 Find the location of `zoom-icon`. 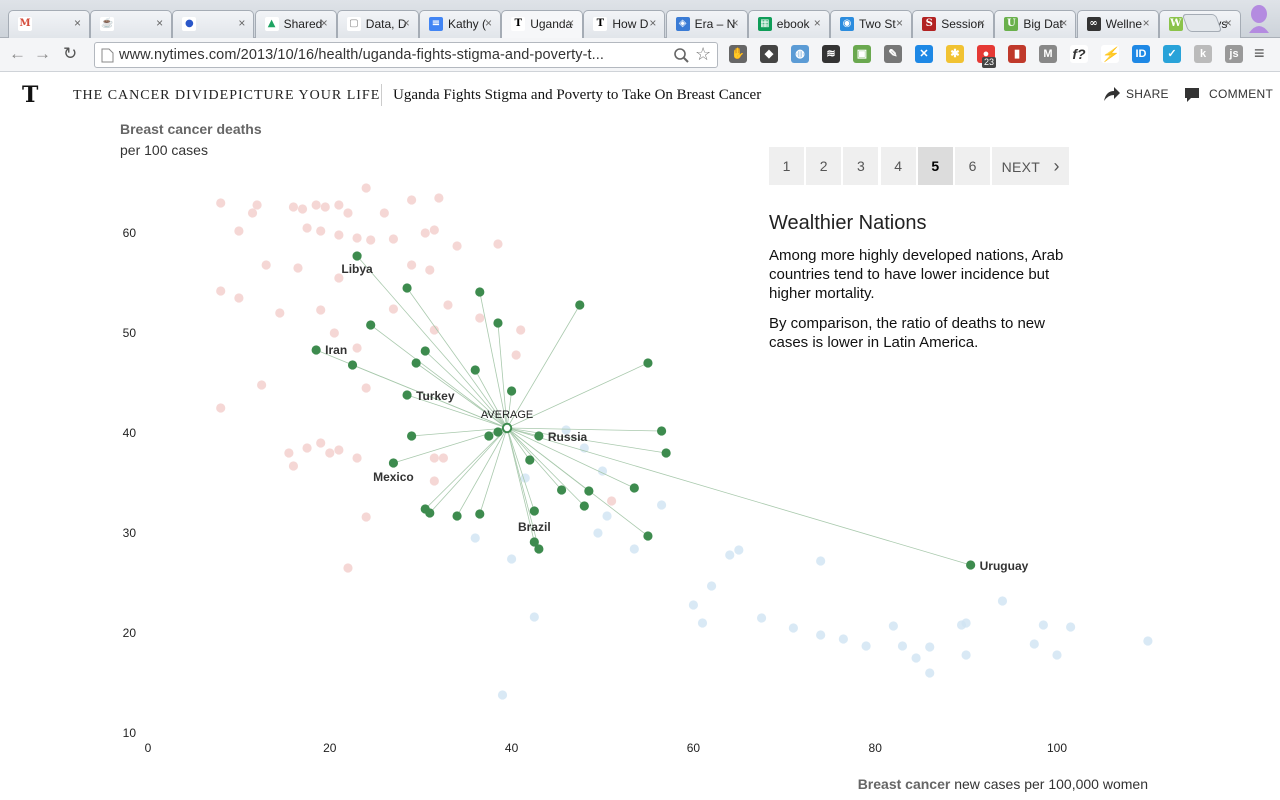

zoom-icon is located at coordinates (681, 55).